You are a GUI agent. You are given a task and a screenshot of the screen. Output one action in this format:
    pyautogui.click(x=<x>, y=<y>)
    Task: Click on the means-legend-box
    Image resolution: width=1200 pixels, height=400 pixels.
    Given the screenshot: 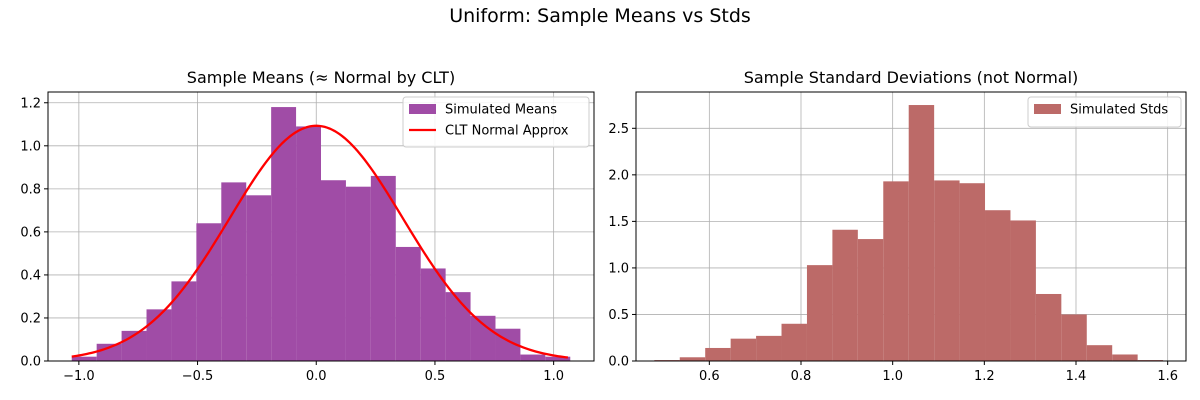 What is the action you would take?
    pyautogui.click(x=496, y=122)
    